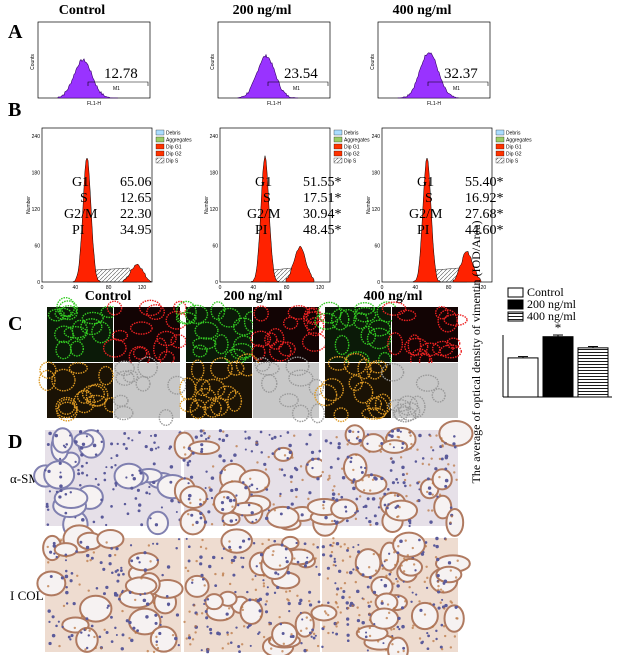  What do you see at coordinates (298, 83) in the screenshot?
I see `gate` at bounding box center [298, 83].